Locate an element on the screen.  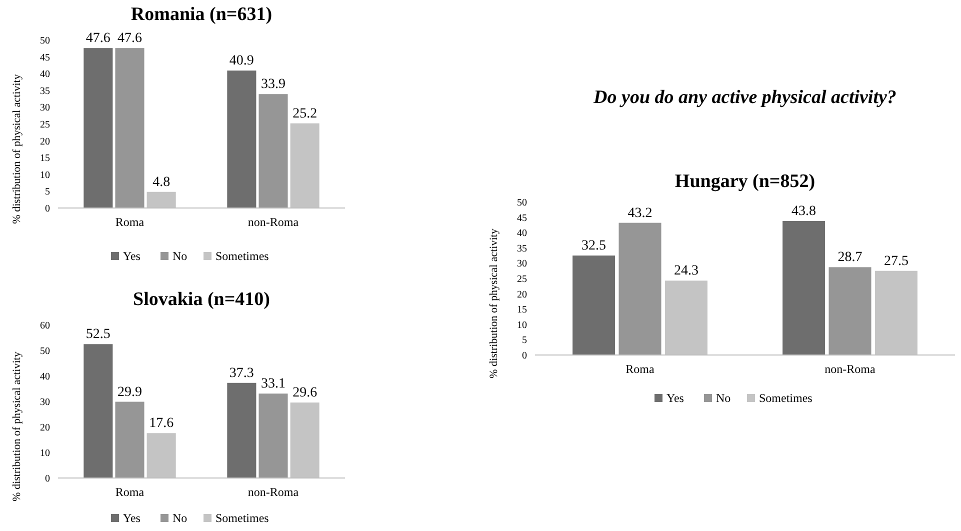
data-label: 33.1 is located at coordinates (273, 384).